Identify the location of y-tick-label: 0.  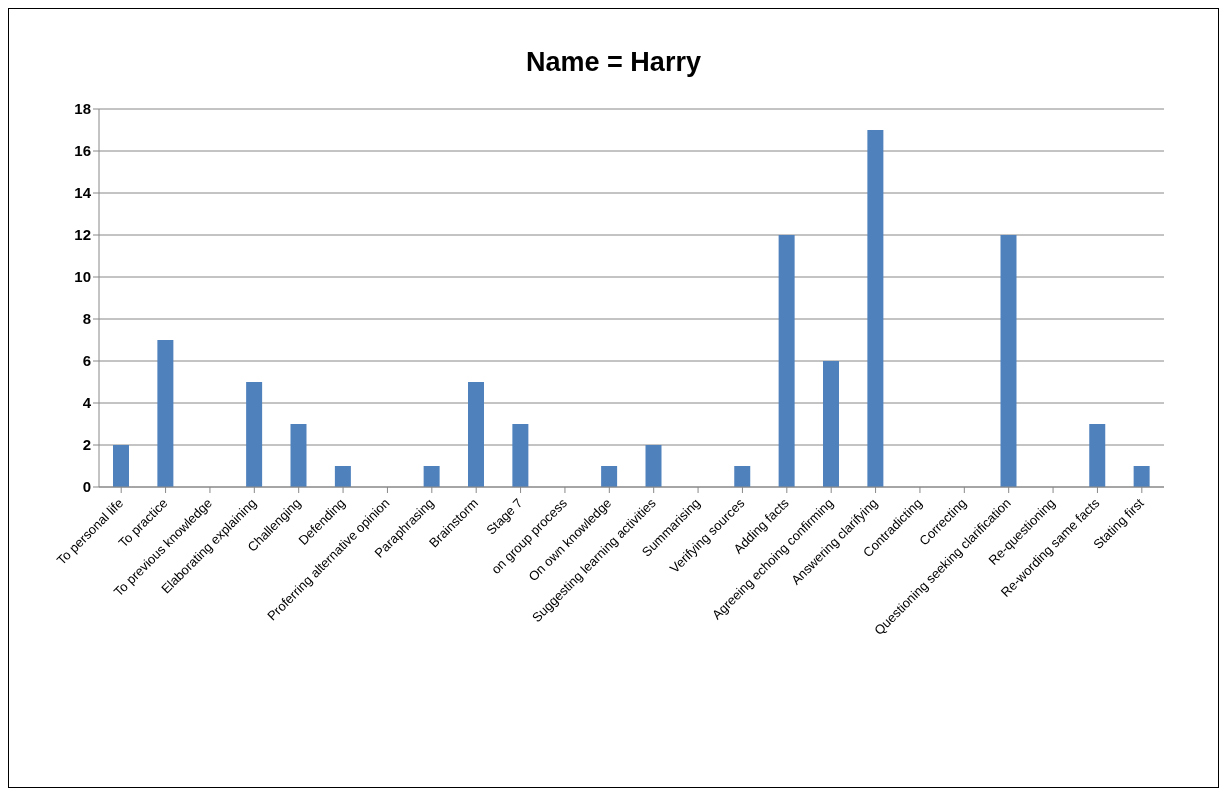
(86, 487).